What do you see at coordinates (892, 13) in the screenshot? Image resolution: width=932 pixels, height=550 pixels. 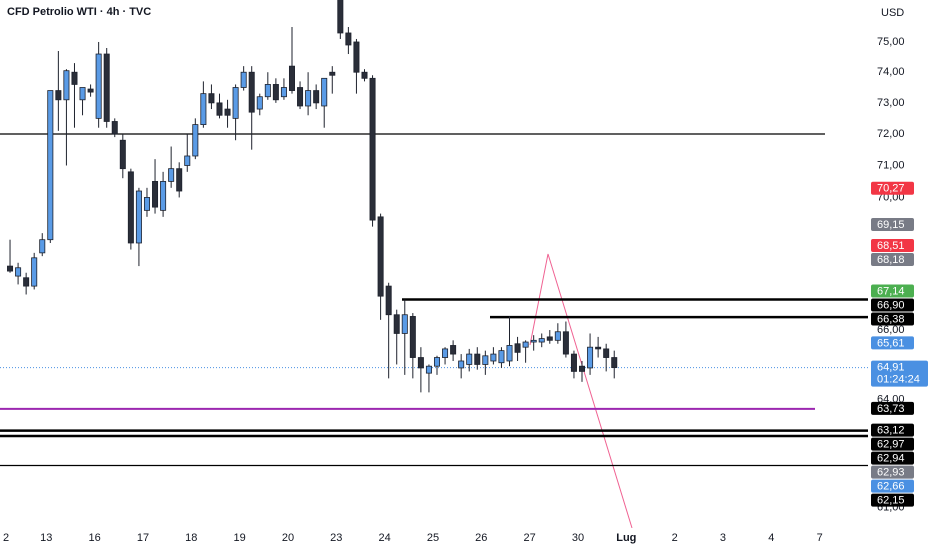 I see `currency: USD` at bounding box center [892, 13].